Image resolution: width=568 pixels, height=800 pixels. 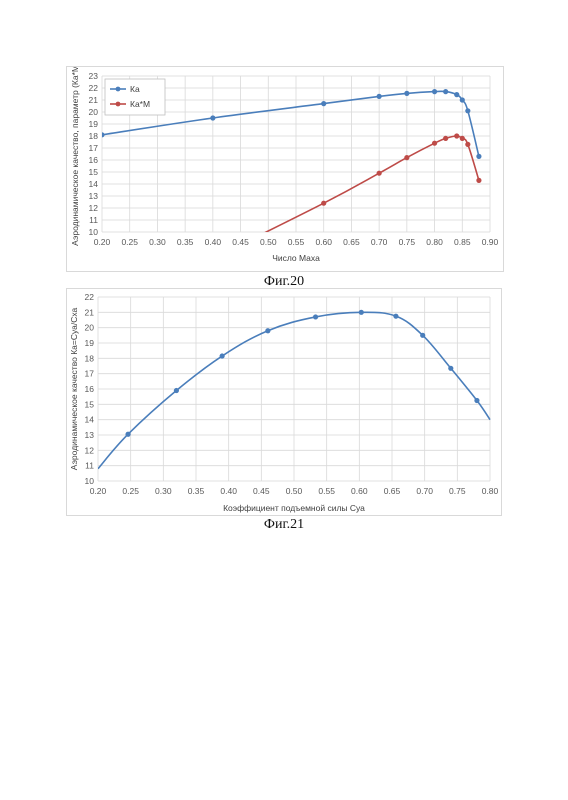 What do you see at coordinates (94, 76) in the screenshot?
I see `y-tick-label: 23` at bounding box center [94, 76].